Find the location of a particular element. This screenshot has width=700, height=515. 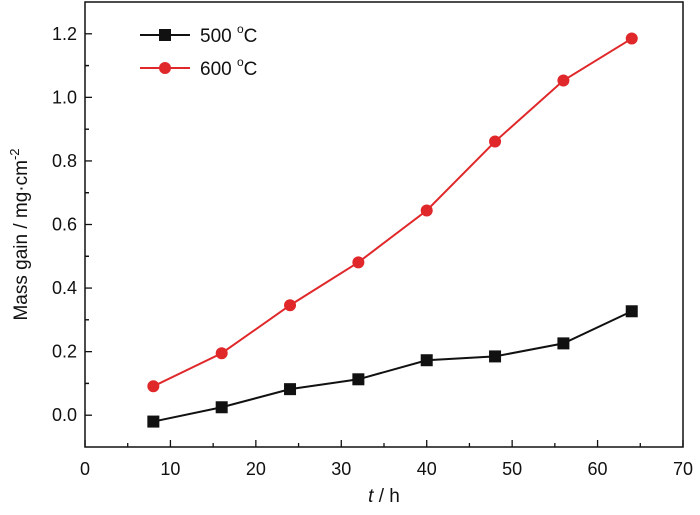

y-axis-label-sup: -2 is located at coordinates (14, 154).